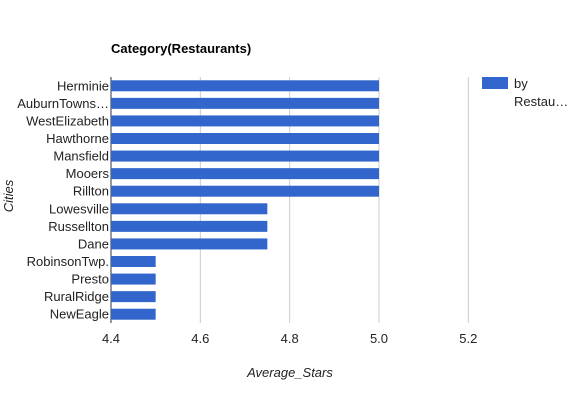 The width and height of the screenshot is (580, 400). I want to click on category-label: Rillton, so click(91, 191).